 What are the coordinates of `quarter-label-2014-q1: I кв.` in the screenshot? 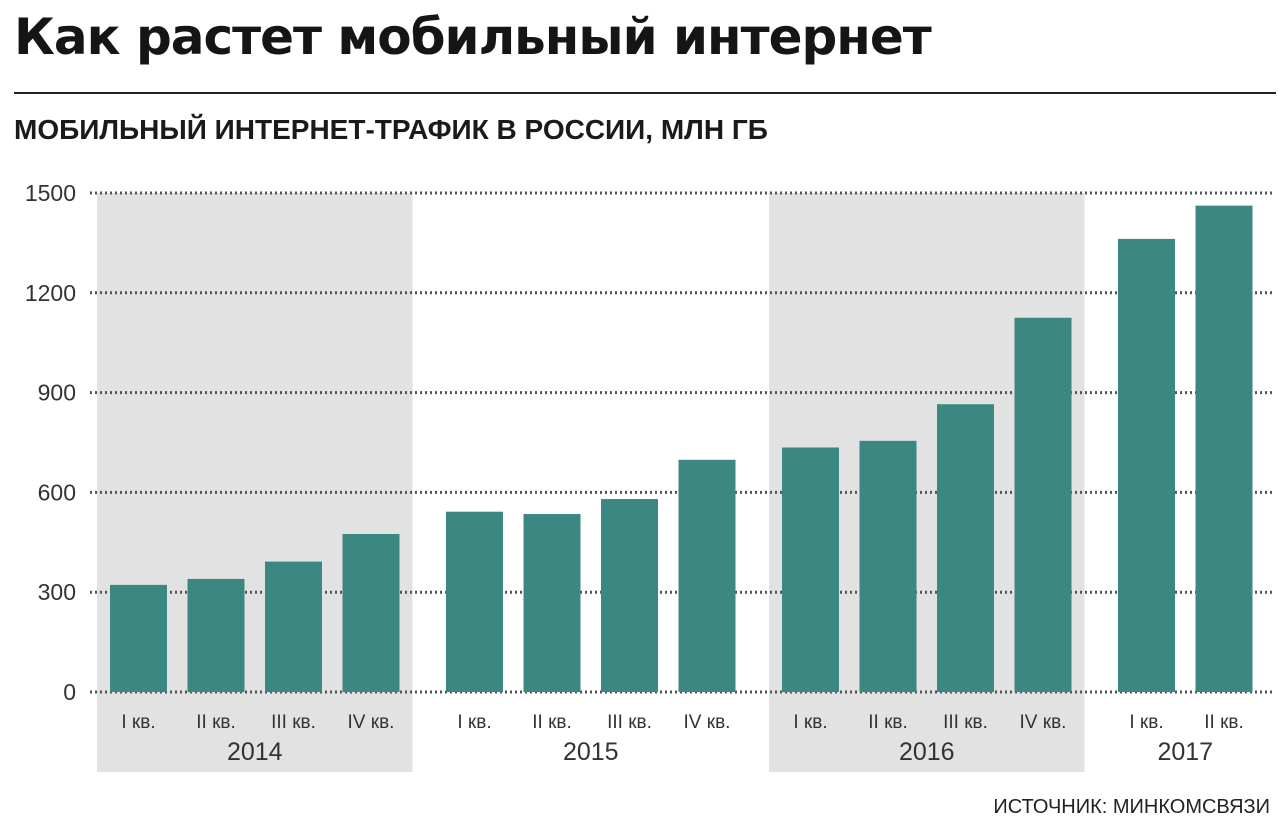 It's located at (138, 722).